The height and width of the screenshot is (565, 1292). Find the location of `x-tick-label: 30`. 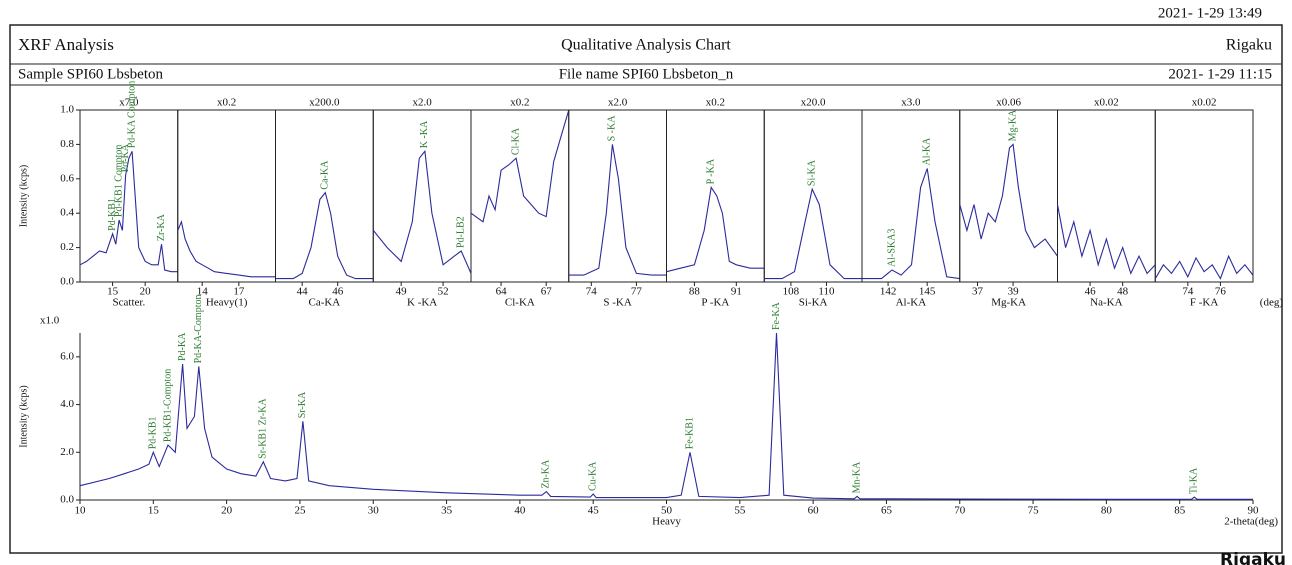

x-tick-label: 30 is located at coordinates (374, 511).